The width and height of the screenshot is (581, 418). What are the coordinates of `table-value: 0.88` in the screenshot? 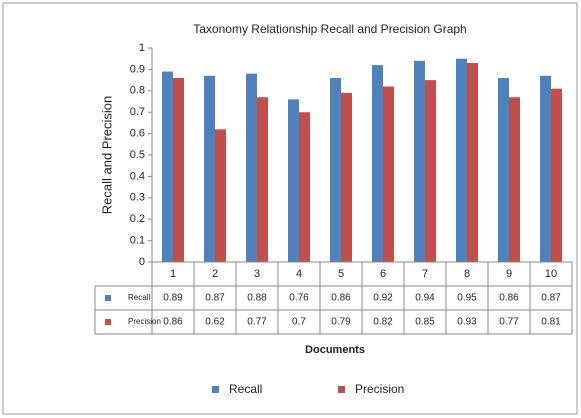 It's located at (257, 298).